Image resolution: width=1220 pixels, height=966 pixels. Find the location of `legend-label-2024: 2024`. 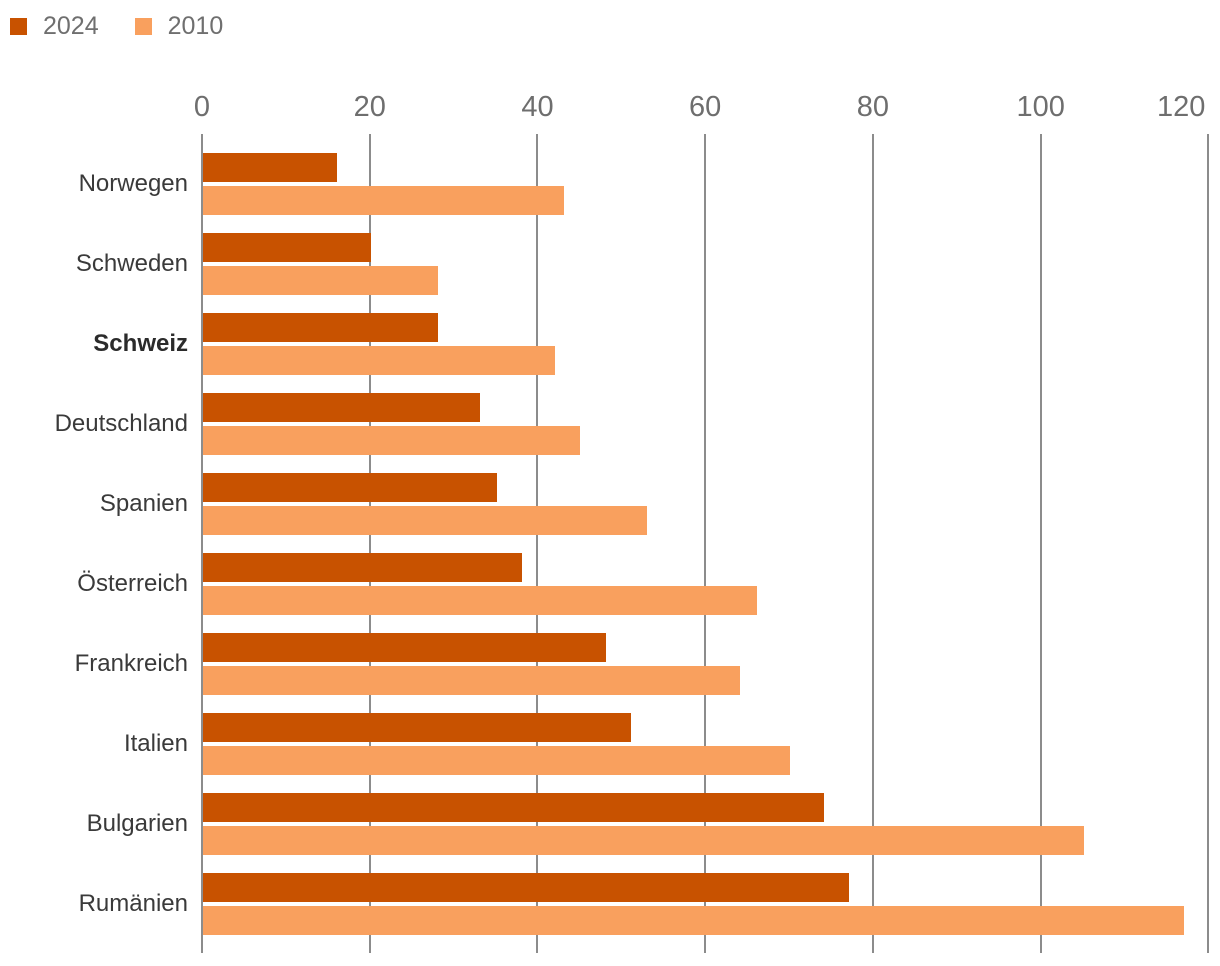

legend-label-2024: 2024 is located at coordinates (71, 26).